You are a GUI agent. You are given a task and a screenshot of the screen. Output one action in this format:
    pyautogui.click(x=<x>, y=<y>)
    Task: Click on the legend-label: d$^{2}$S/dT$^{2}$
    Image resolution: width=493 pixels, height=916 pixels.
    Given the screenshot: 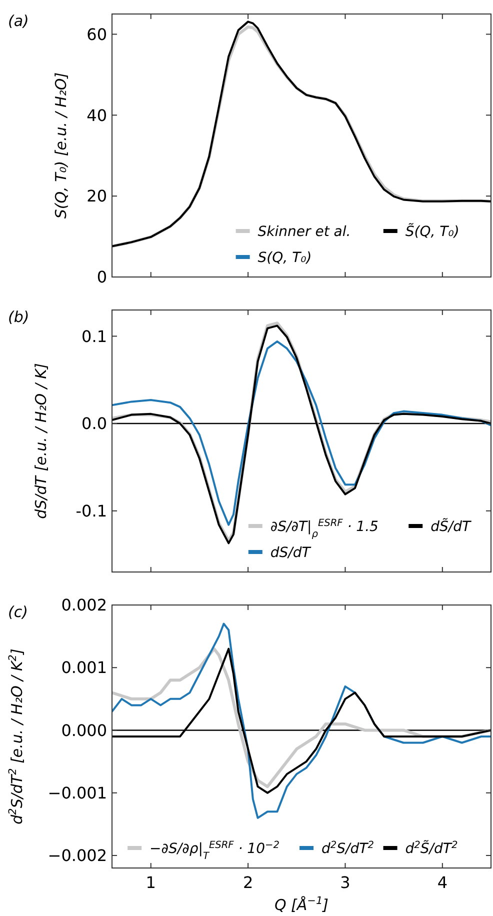 What is the action you would take?
    pyautogui.click(x=348, y=848)
    